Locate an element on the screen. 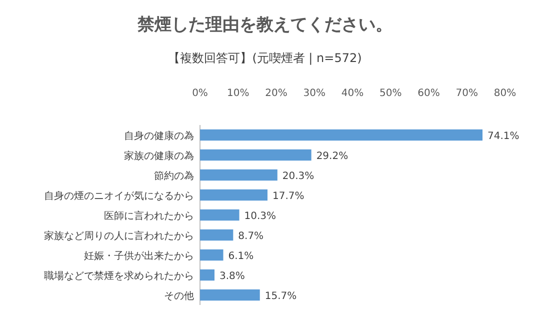  data-label: 29.2% is located at coordinates (332, 156).